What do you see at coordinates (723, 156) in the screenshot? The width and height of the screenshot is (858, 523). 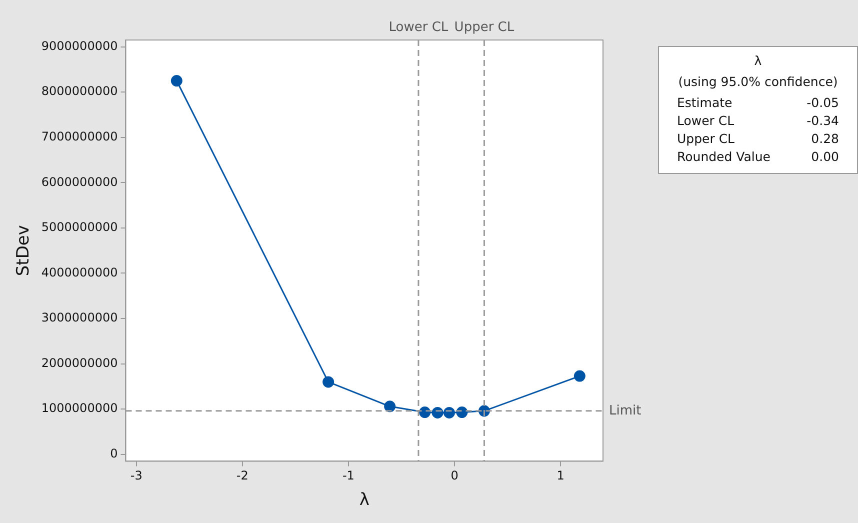 I see `text: Rounded Value` at bounding box center [723, 156].